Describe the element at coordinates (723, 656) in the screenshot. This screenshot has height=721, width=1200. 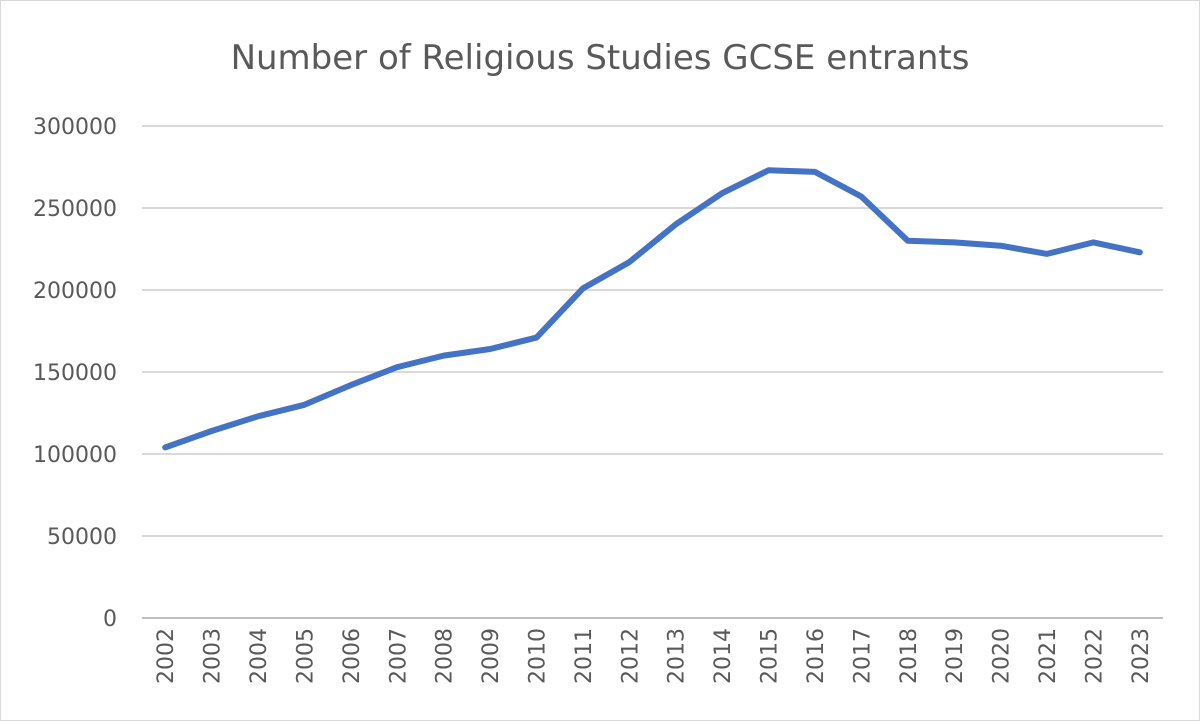
I see `x-tick-label: 2014` at that location.